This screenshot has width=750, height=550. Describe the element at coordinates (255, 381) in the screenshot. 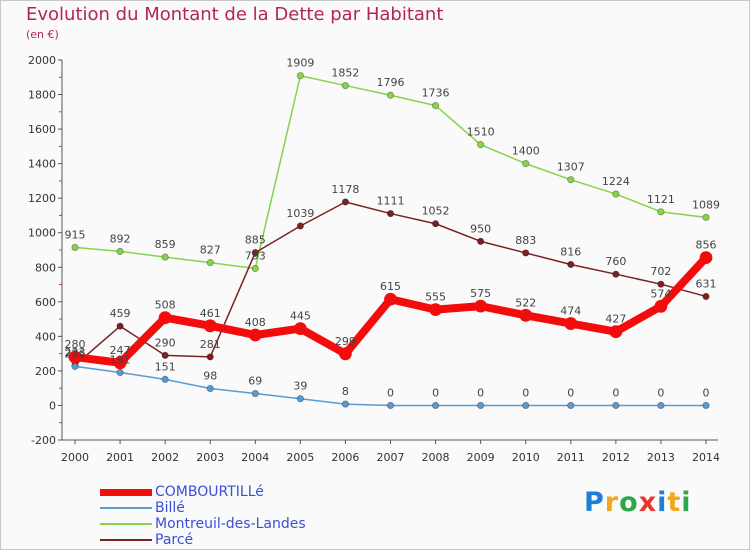

I see `data-label: 69` at that location.